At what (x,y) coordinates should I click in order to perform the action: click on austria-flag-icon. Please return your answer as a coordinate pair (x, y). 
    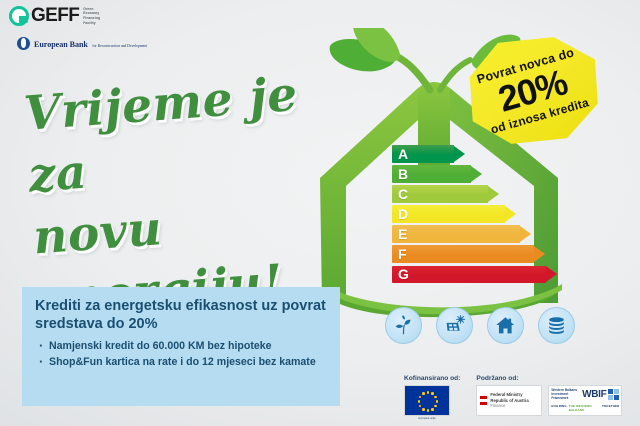
    Looking at the image, I should click on (484, 400).